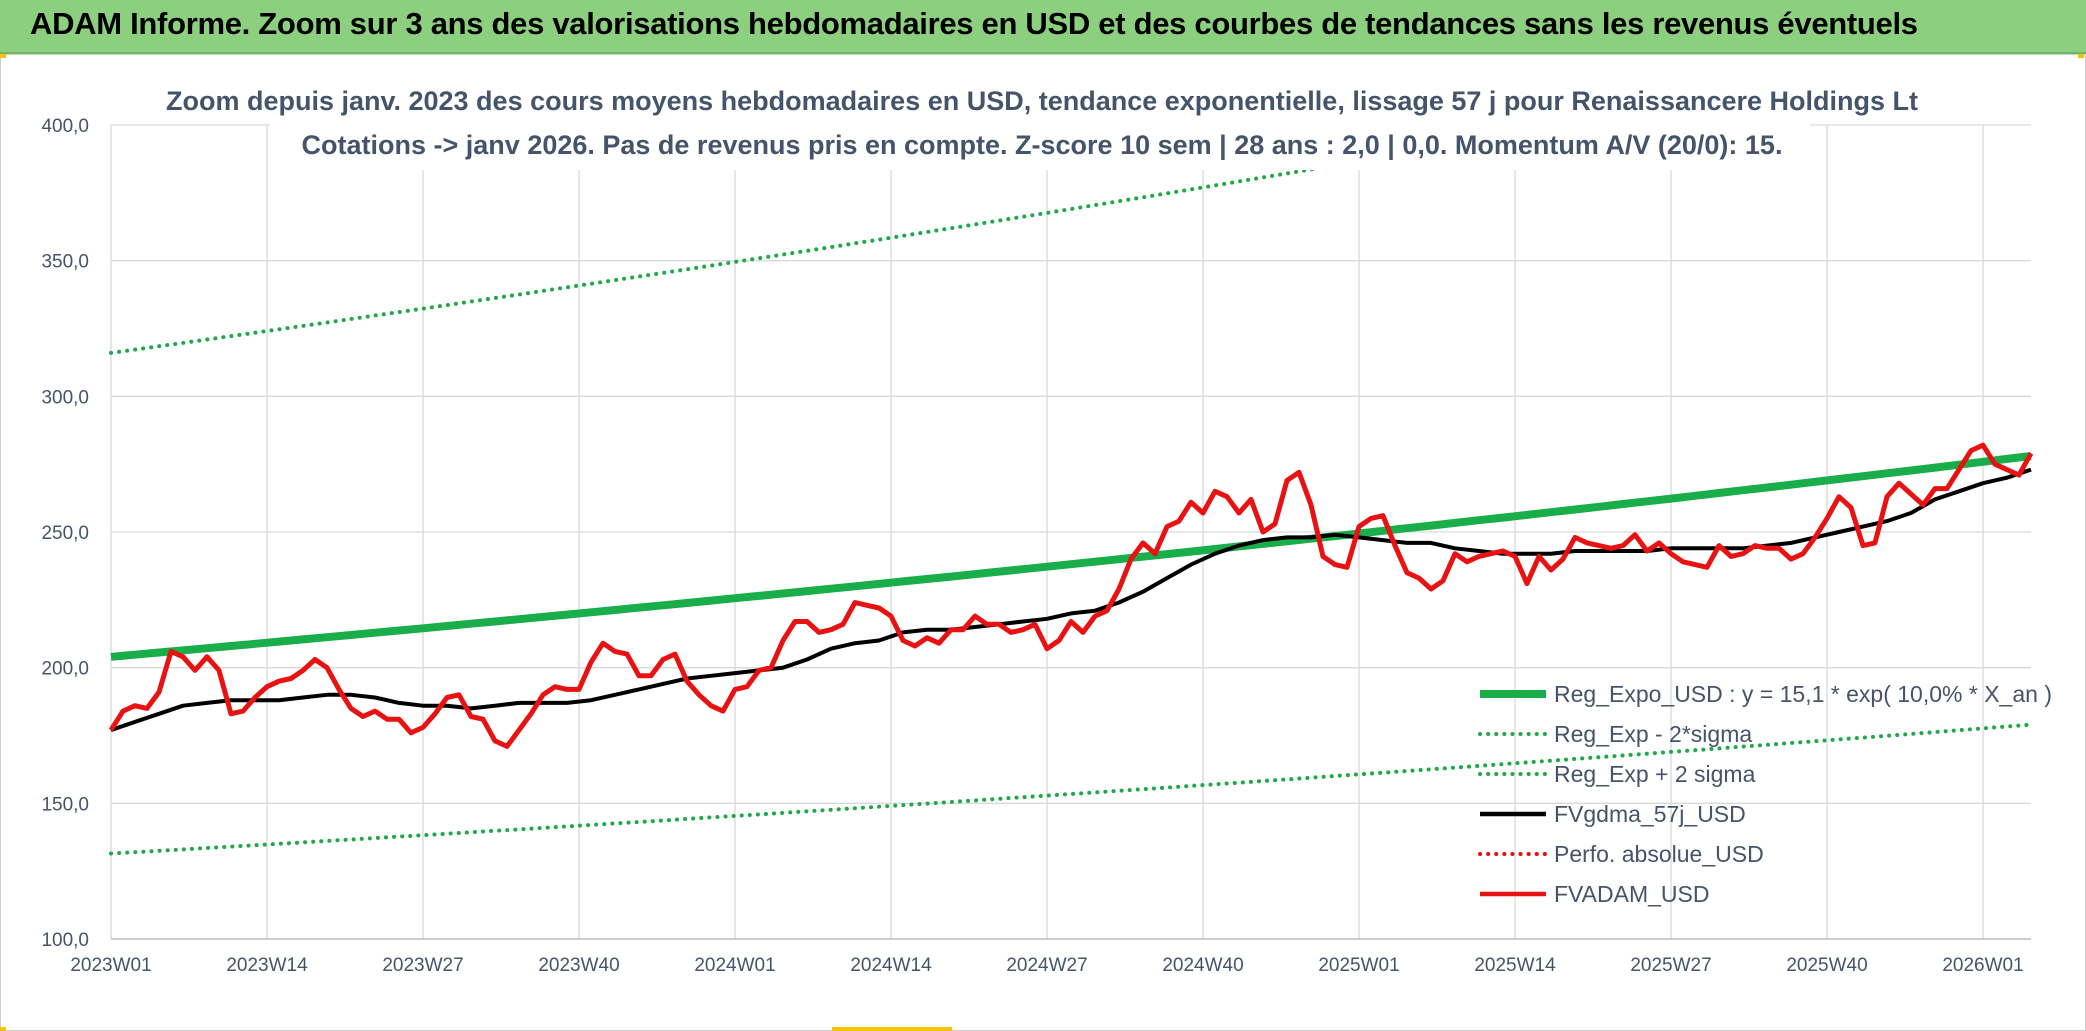 Image resolution: width=2086 pixels, height=1031 pixels. What do you see at coordinates (892, 1029) in the screenshot?
I see `bottom-marker-center` at bounding box center [892, 1029].